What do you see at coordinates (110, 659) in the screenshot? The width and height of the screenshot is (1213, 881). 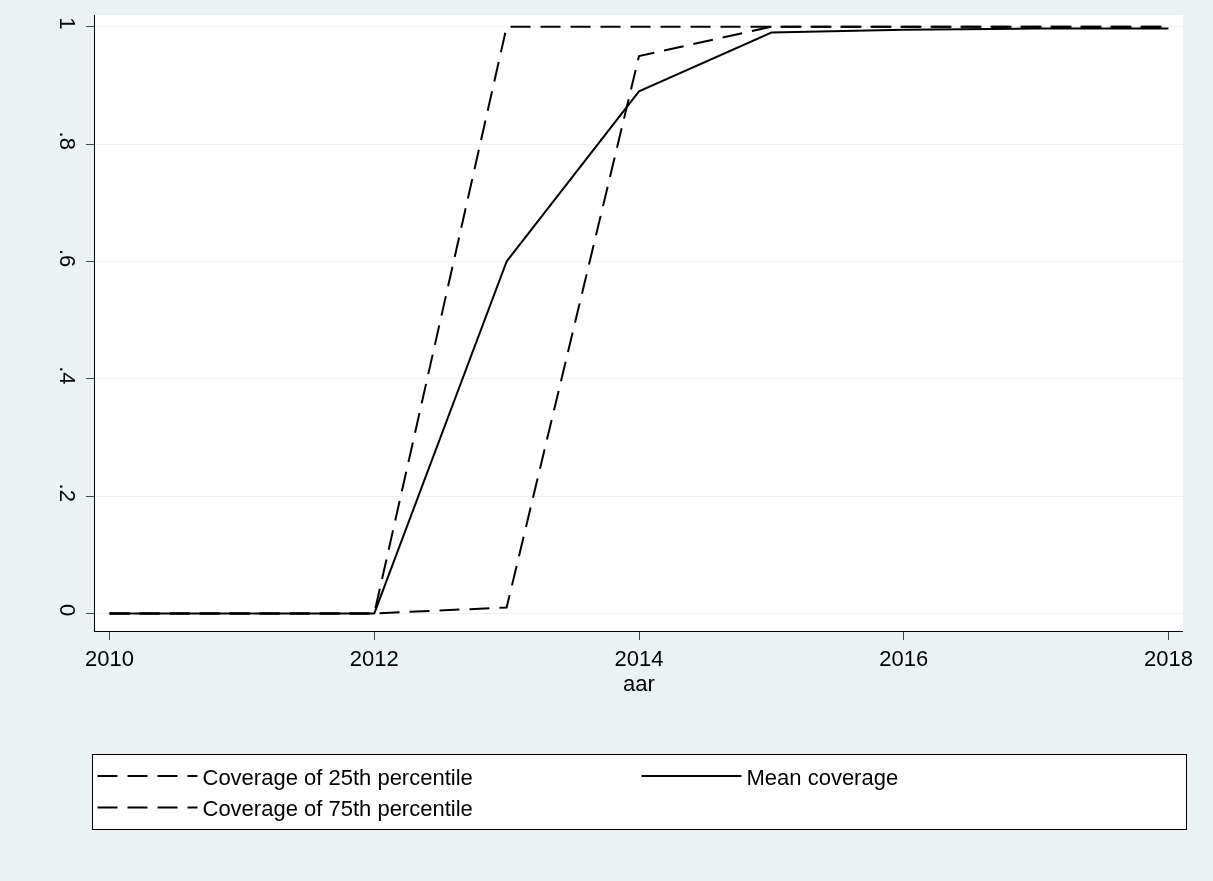 I see `x-tick-label: 2010` at bounding box center [110, 659].